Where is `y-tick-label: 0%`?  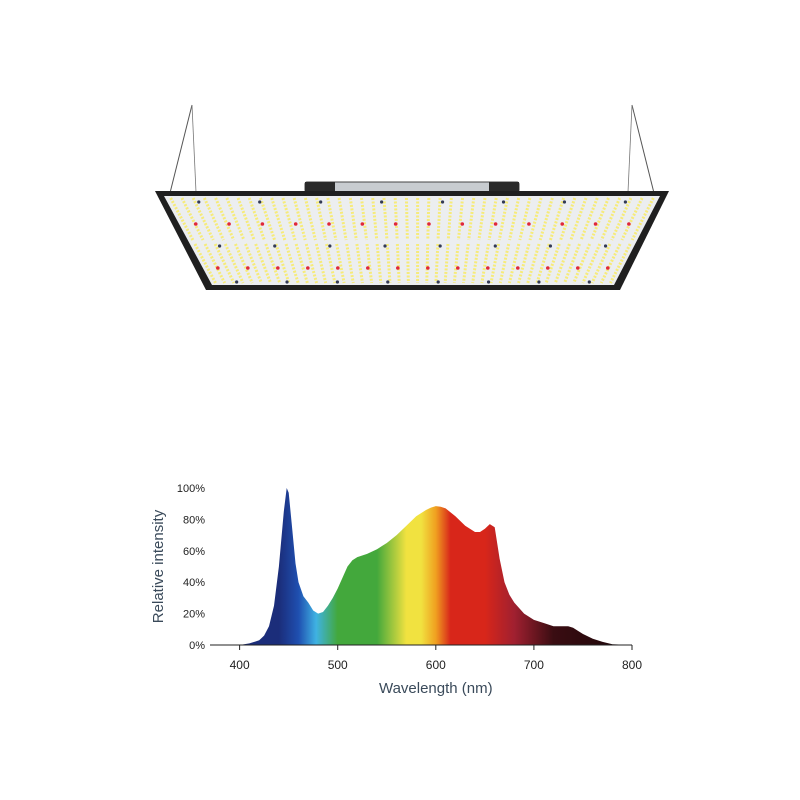 y-tick-label: 0% is located at coordinates (197, 646).